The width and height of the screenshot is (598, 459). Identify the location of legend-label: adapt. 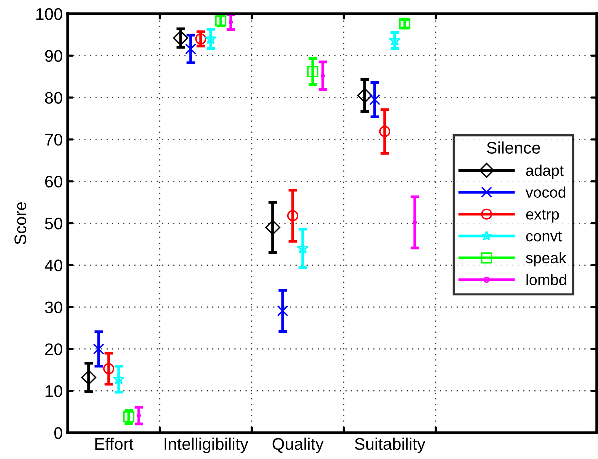
(545, 172).